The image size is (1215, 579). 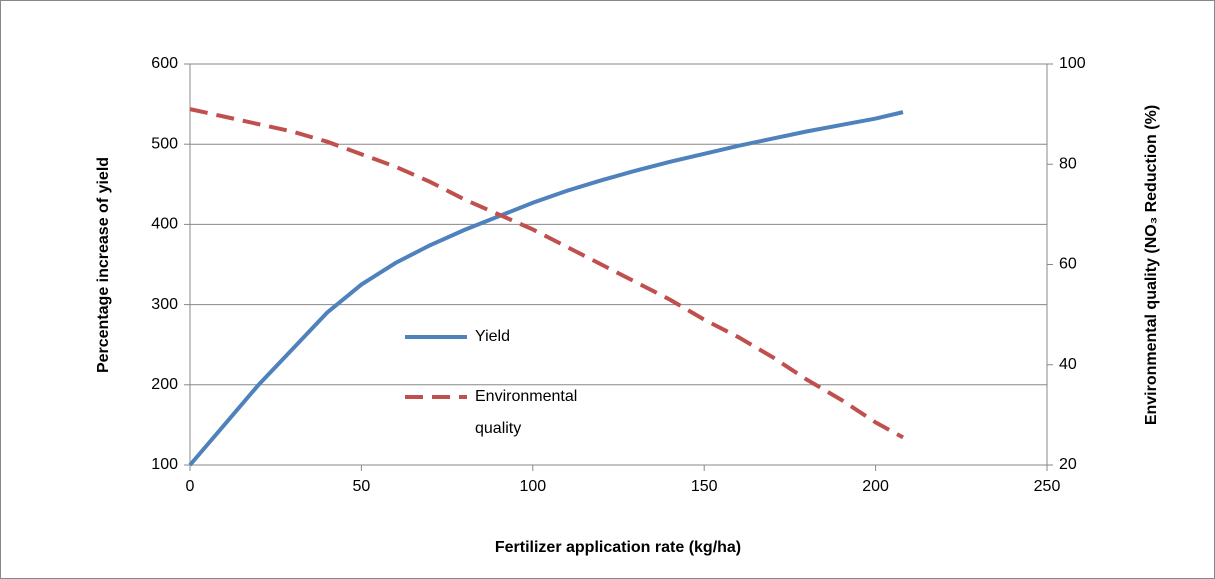 I want to click on x-tick-label: 150, so click(x=704, y=486).